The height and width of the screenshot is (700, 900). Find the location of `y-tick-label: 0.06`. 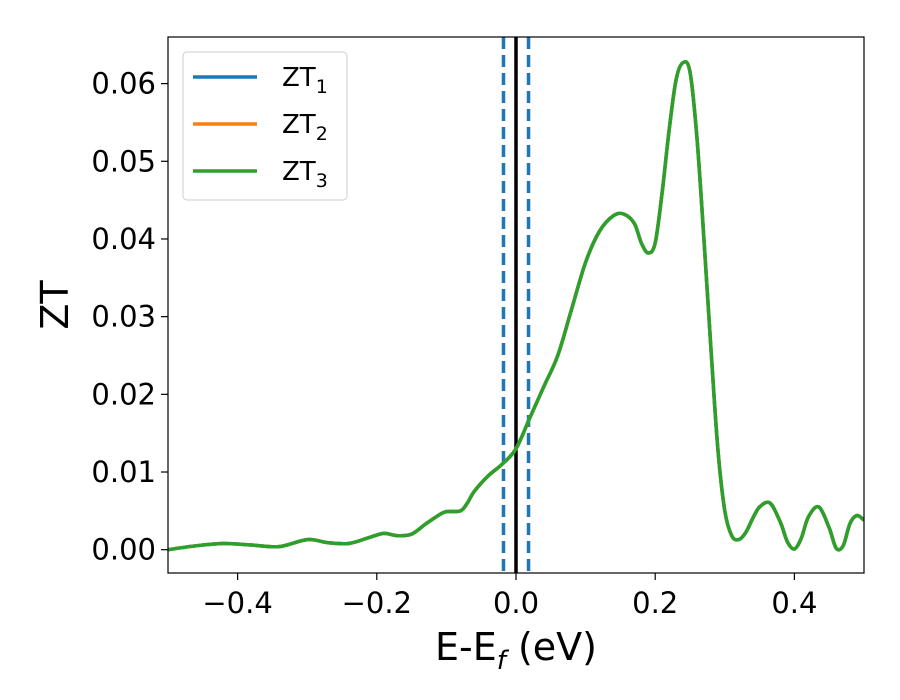

y-tick-label: 0.06 is located at coordinates (123, 84).